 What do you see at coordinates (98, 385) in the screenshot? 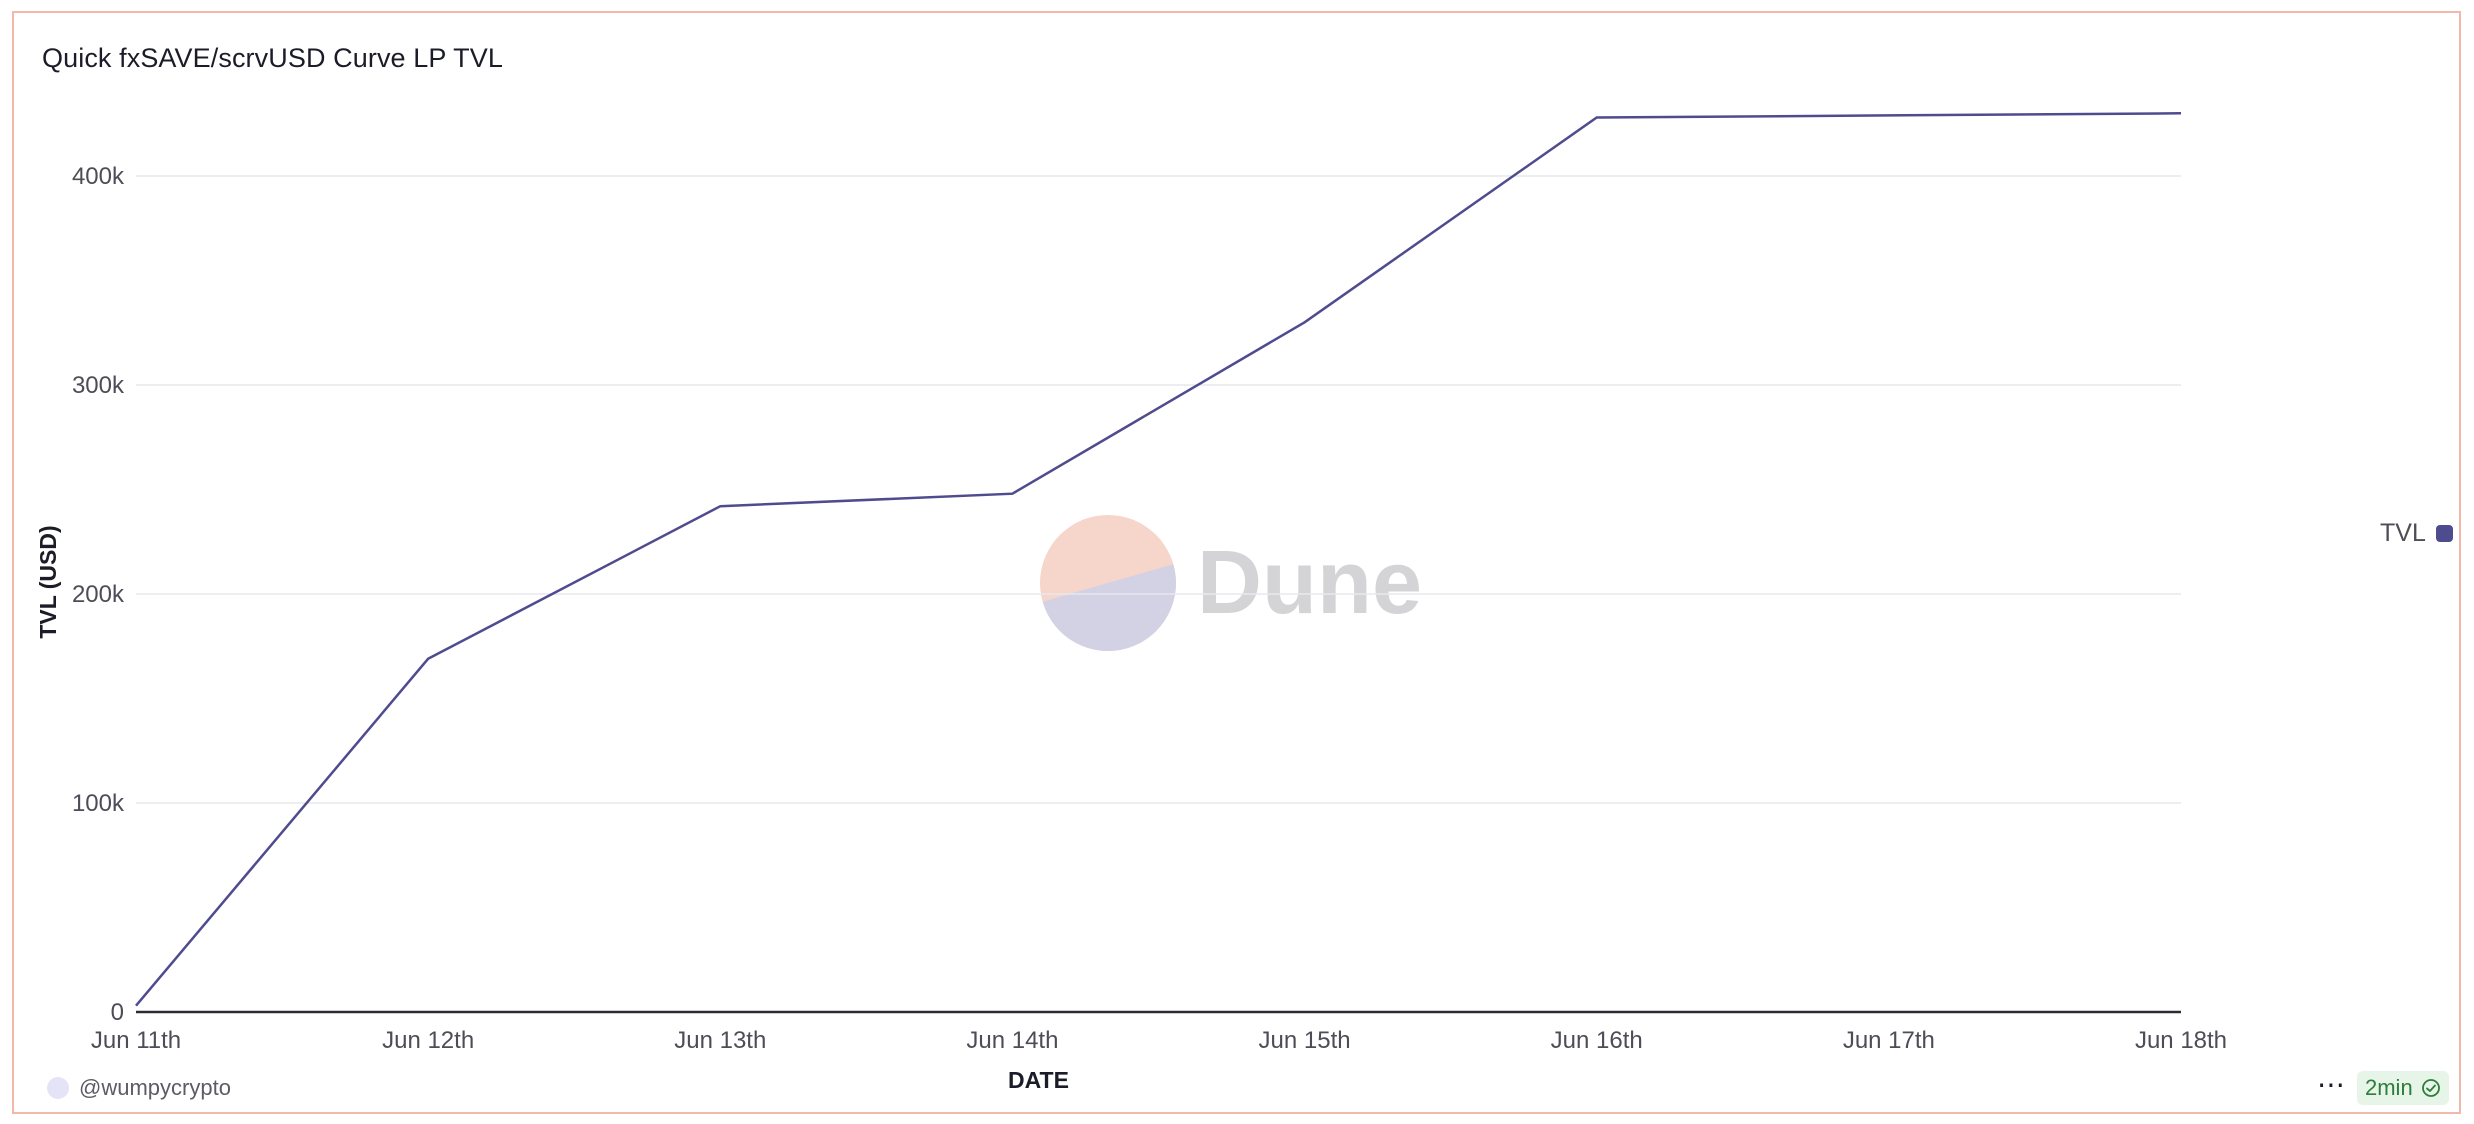
I see `y-tick-label: 300k` at bounding box center [98, 385].